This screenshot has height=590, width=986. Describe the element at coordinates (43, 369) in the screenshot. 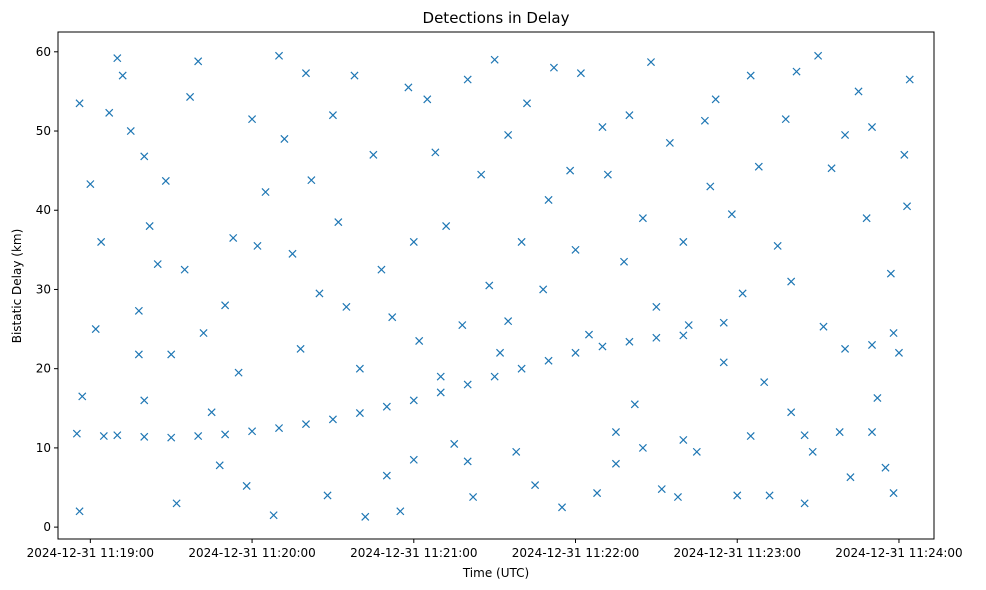

I see `y-tick-label: 20` at that location.